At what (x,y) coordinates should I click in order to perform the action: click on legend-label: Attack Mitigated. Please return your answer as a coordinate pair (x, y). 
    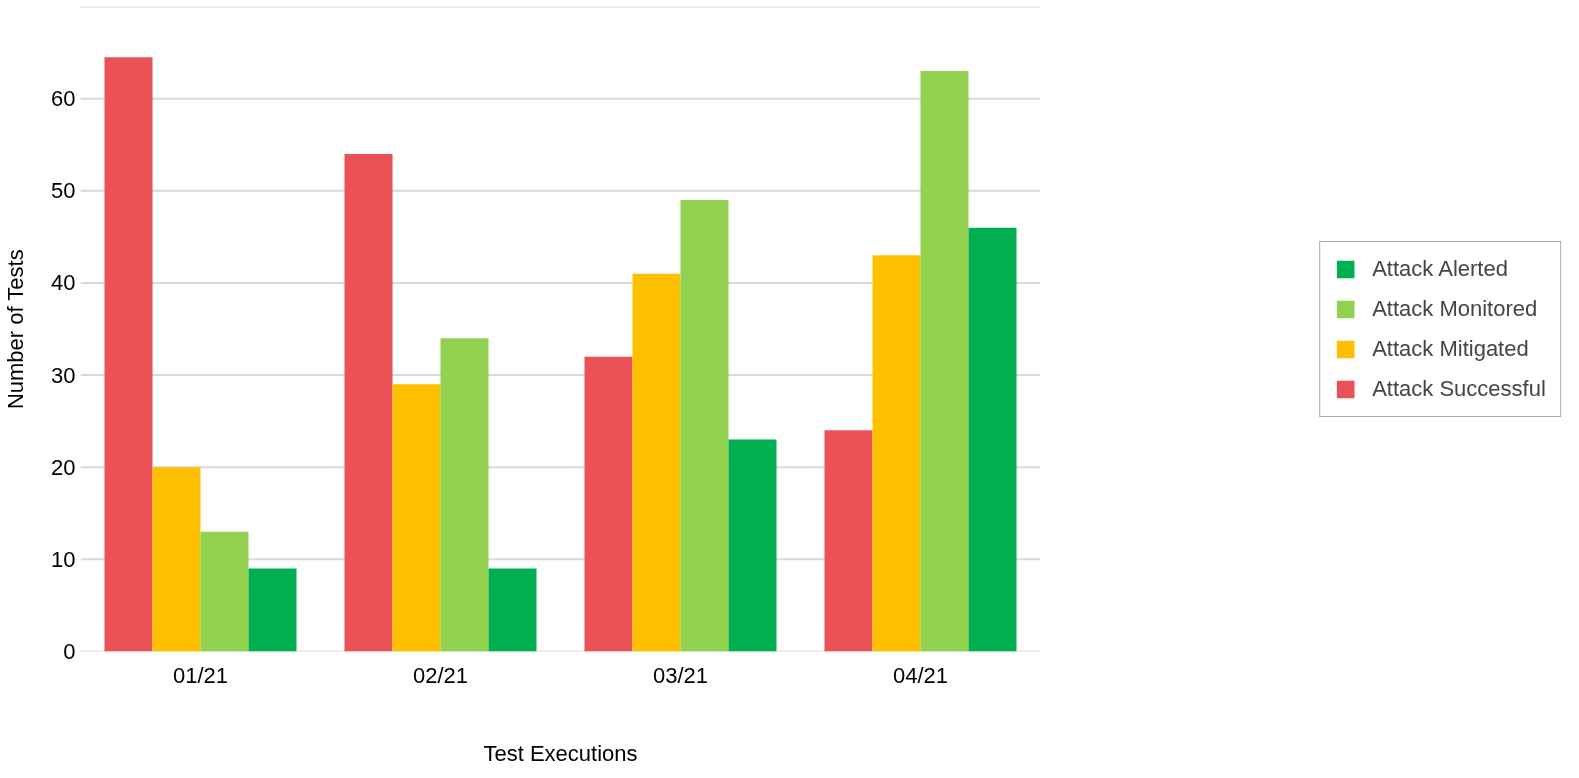
    Looking at the image, I should click on (1450, 348).